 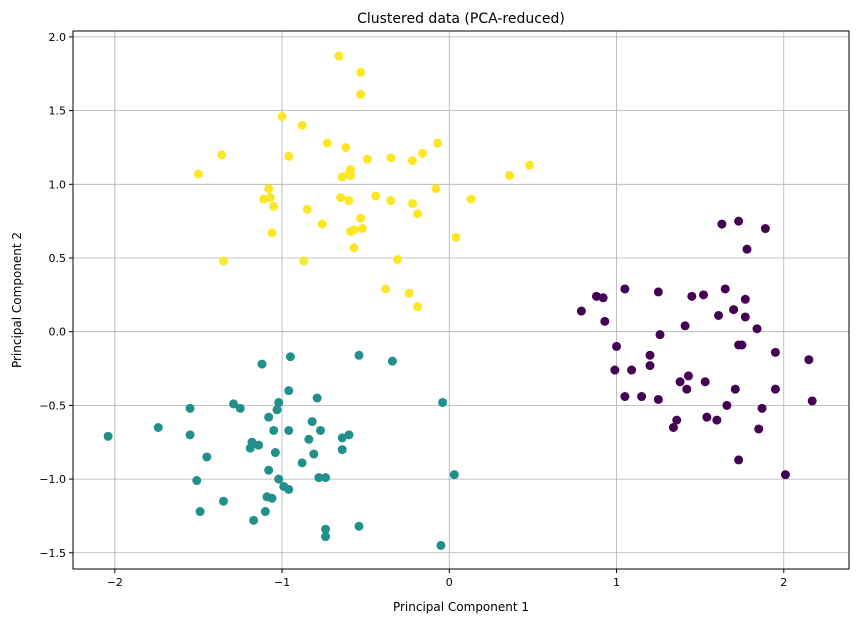 I want to click on x-axis-label: Principal Component 1, so click(x=461, y=607).